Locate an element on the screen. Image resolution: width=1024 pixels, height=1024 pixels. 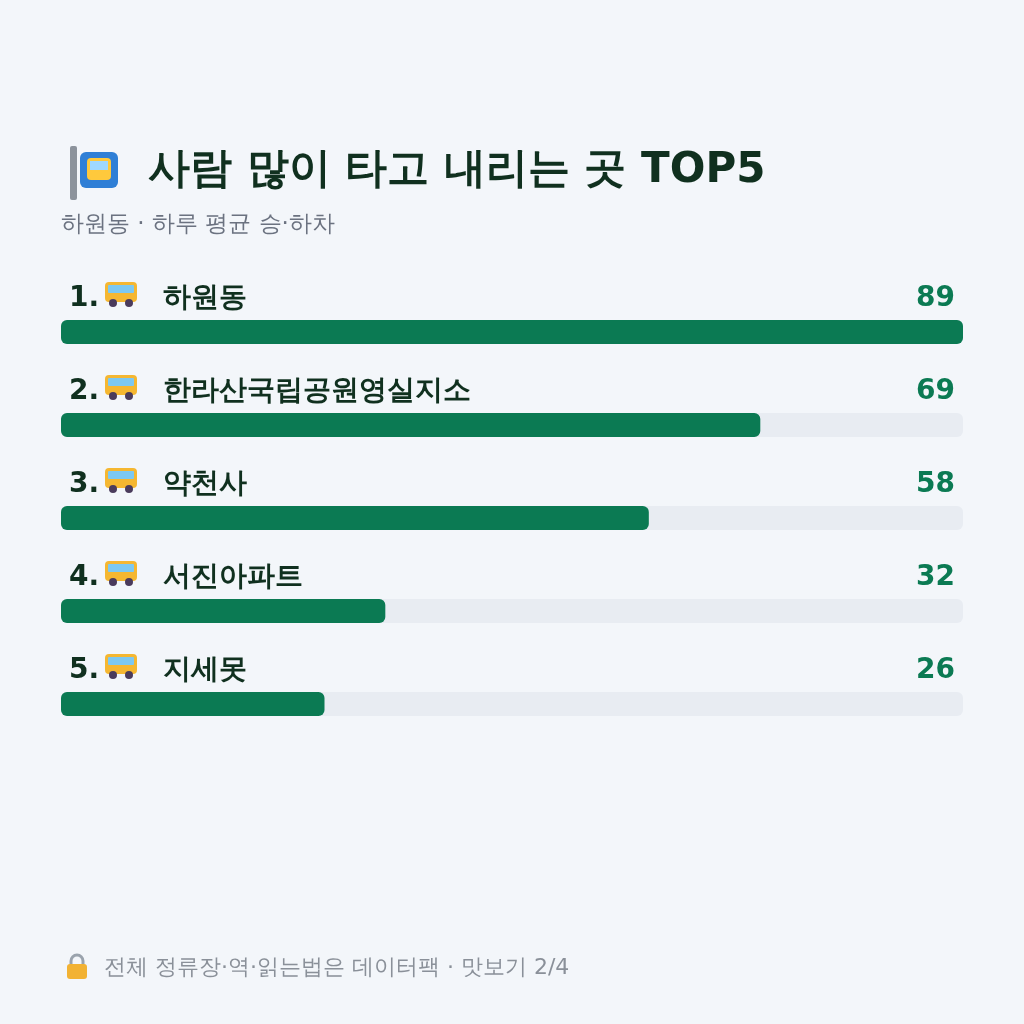
category-label: 1. 하원동 is located at coordinates (158, 296).